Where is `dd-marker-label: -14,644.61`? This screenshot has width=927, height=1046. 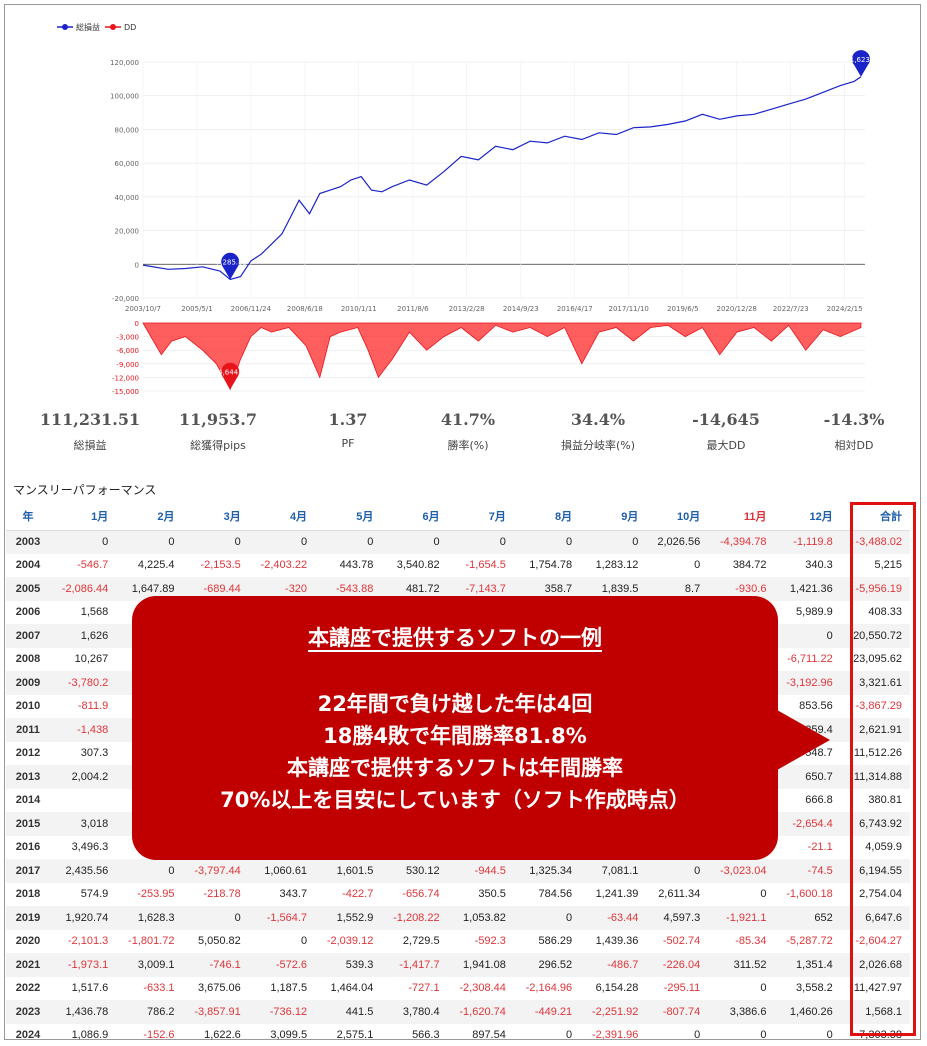 dd-marker-label: -14,644.61 is located at coordinates (230, 372).